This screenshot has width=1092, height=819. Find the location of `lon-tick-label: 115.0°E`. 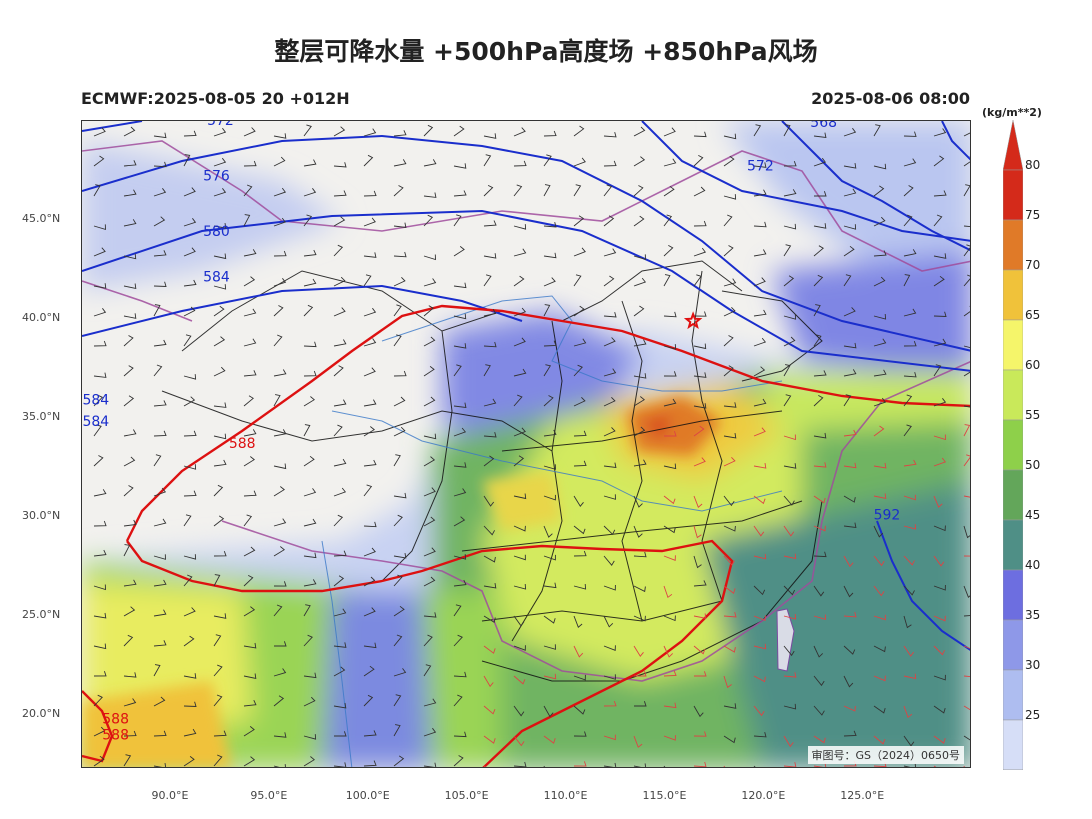

lon-tick-label: 115.0°E is located at coordinates (664, 795).